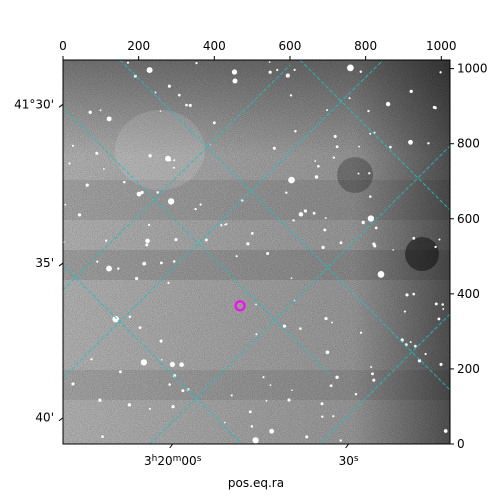  What do you see at coordinates (365, 46) in the screenshot?
I see `x-top-tick-label-4: 800` at bounding box center [365, 46].